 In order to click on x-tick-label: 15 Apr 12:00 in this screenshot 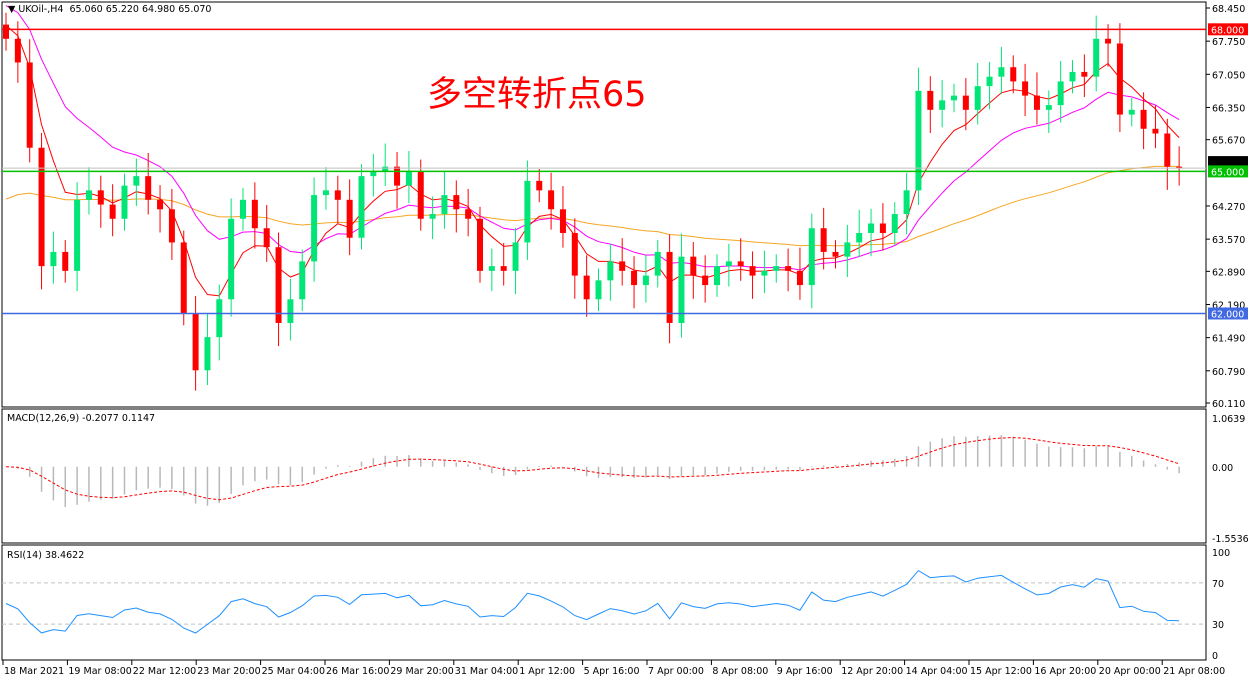, I will do `click(1001, 671)`.